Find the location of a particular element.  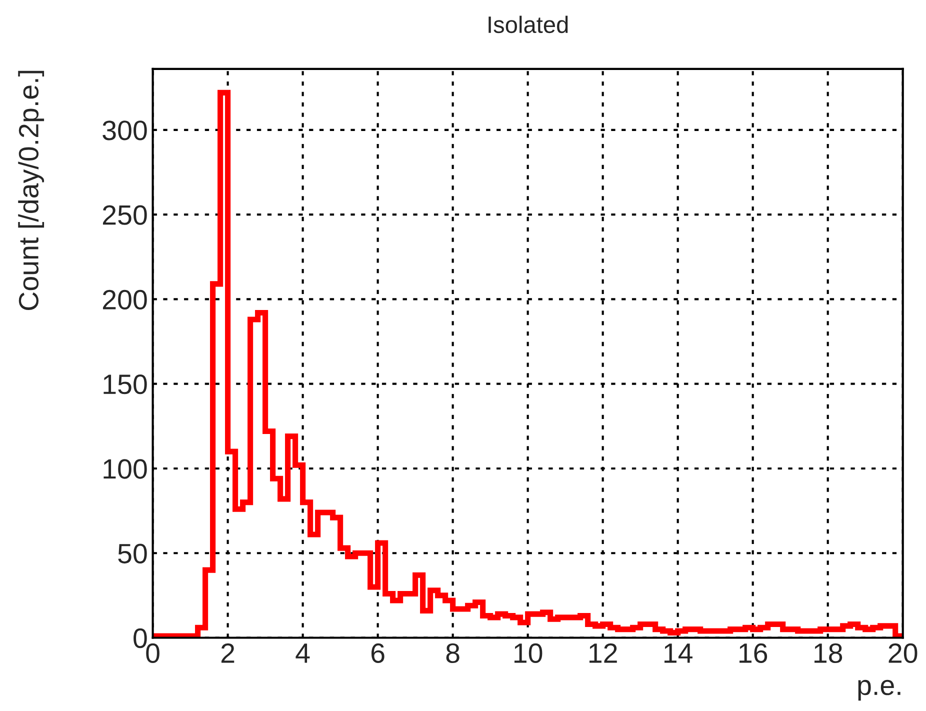

x-tick-label: 6 is located at coordinates (377, 653).